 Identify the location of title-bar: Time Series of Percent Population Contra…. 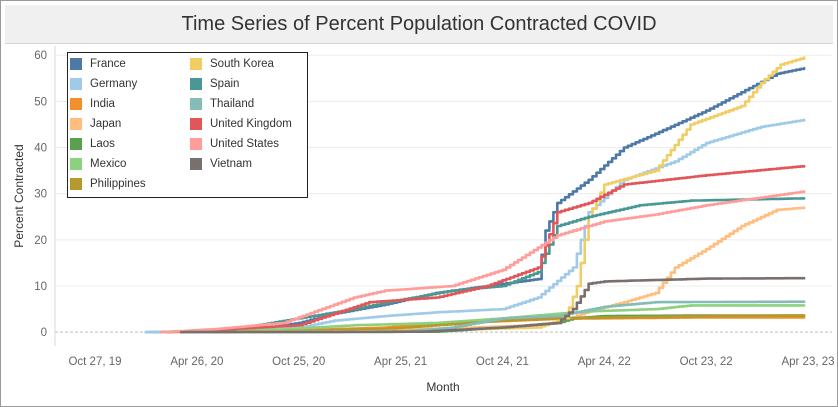
(419, 24).